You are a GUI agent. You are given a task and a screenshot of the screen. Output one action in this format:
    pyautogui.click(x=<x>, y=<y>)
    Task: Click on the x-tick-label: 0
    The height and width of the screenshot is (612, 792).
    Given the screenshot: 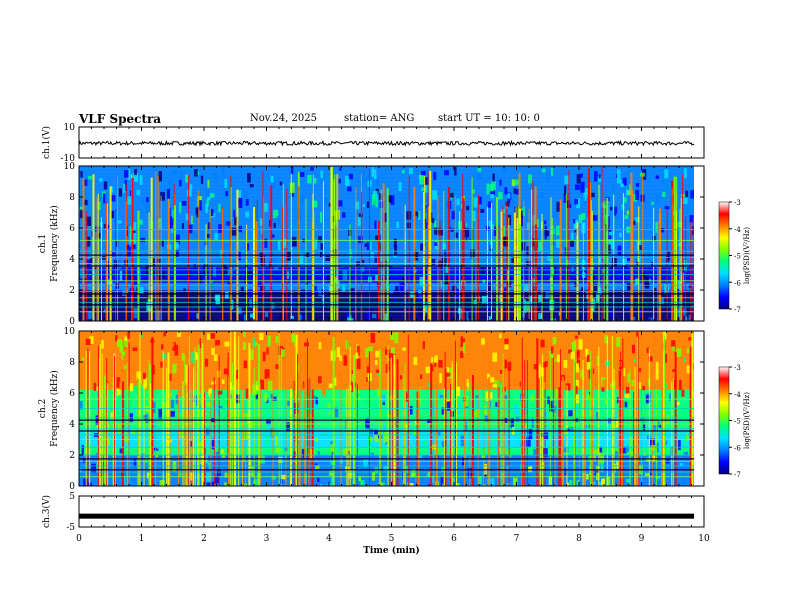 What is the action you would take?
    pyautogui.click(x=79, y=539)
    